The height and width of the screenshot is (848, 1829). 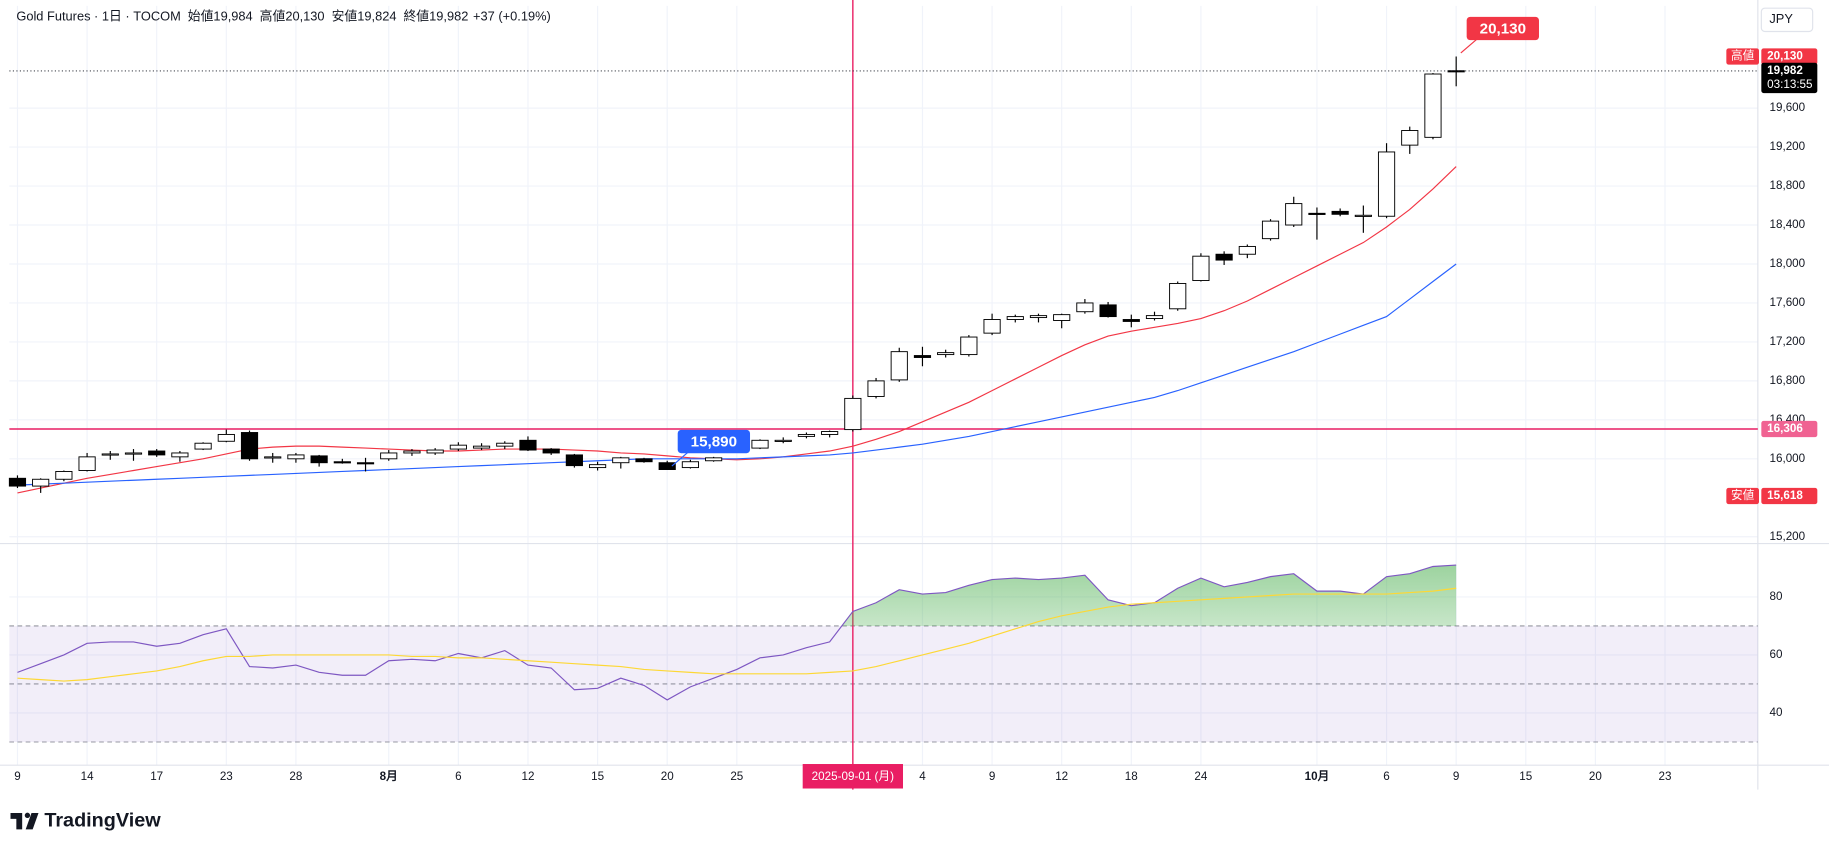 What do you see at coordinates (1787, 536) in the screenshot?
I see `y-tick-label: 15,200` at bounding box center [1787, 536].